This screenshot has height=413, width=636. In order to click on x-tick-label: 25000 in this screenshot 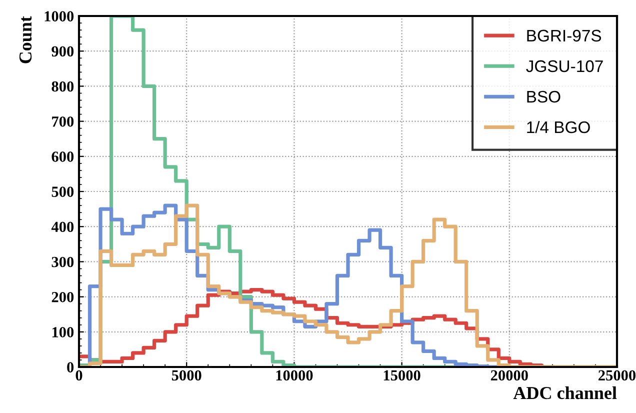, I will do `click(617, 375)`.